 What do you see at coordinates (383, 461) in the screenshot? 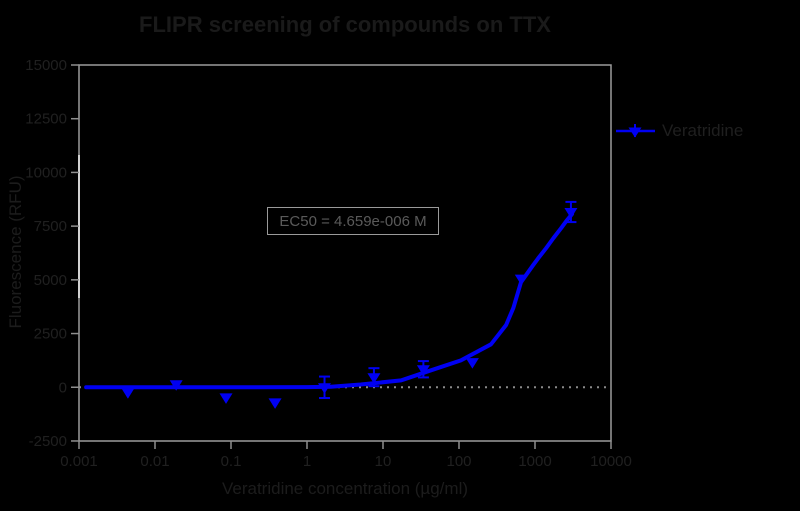
I see `x-tick-label: 10` at bounding box center [383, 461].